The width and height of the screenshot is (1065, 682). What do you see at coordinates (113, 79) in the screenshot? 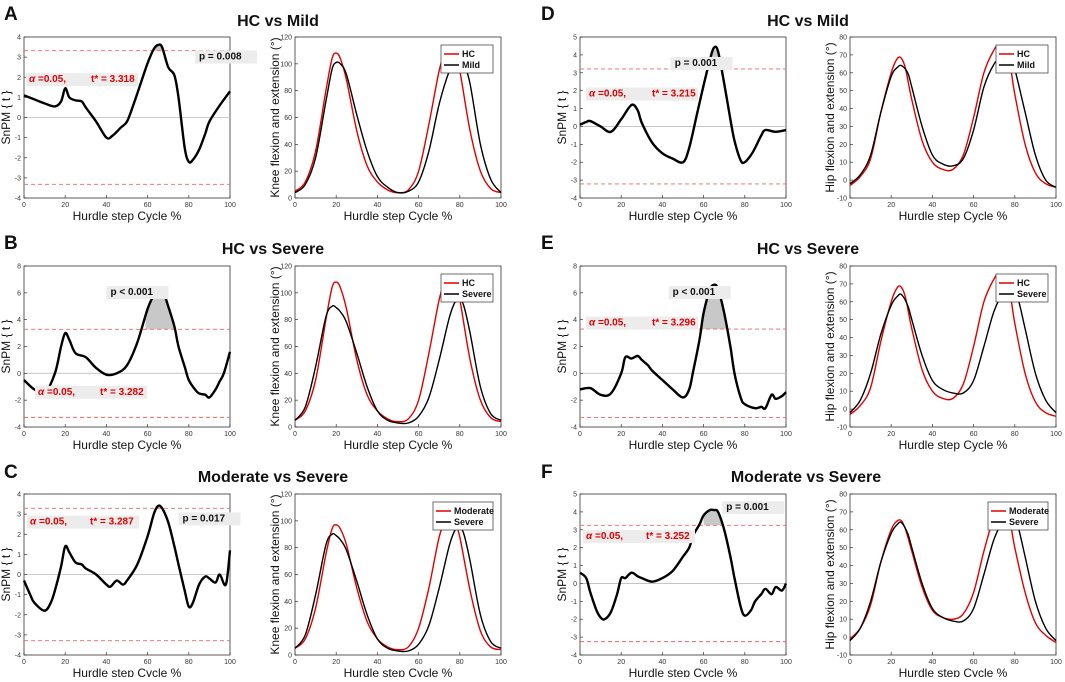
I see `t-star-value: t* = 3.318` at bounding box center [113, 79].